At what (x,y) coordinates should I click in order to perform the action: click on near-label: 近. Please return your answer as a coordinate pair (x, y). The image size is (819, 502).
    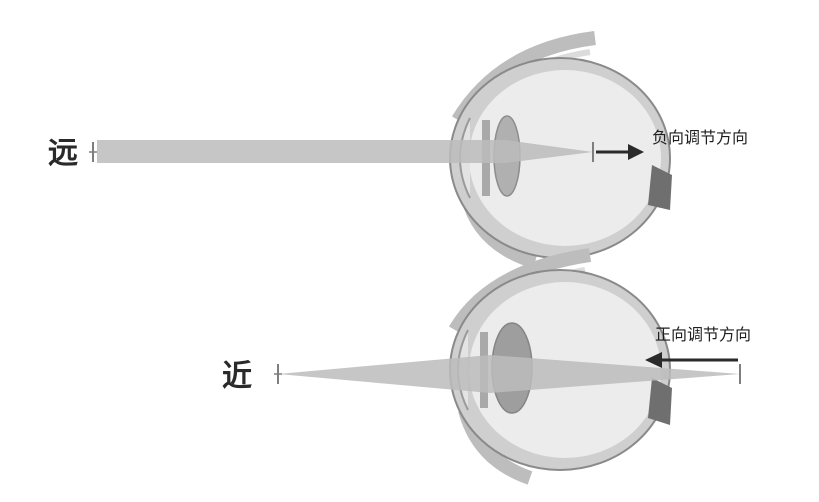
    Looking at the image, I should click on (237, 376).